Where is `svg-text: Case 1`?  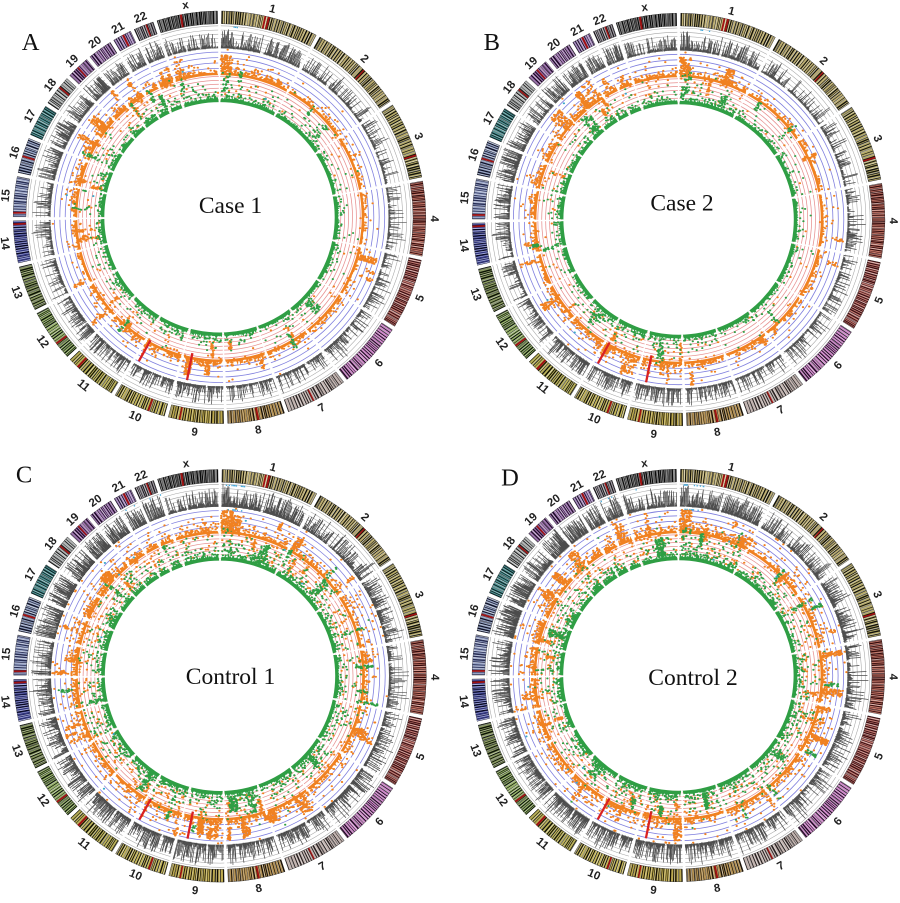
svg-text: Case 1 is located at coordinates (230, 206).